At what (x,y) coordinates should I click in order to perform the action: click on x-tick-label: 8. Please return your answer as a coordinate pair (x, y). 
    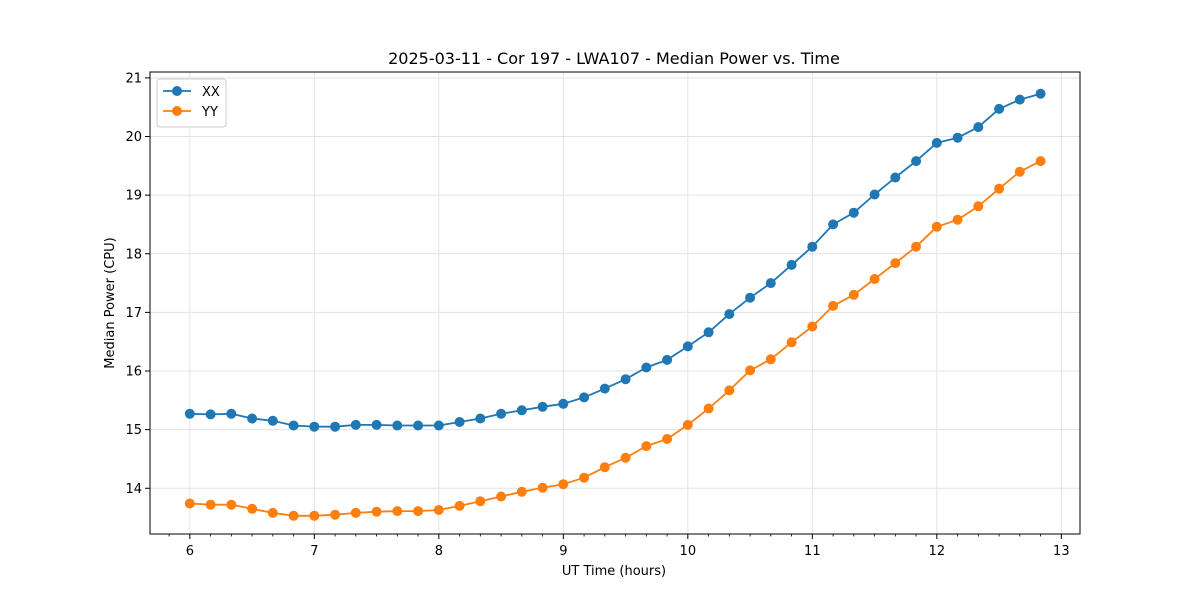
    Looking at the image, I should click on (439, 551).